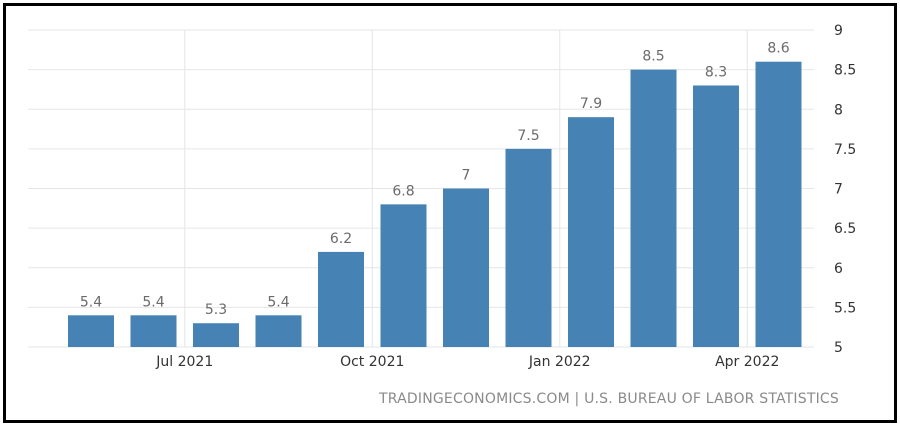 Image resolution: width=900 pixels, height=427 pixels. I want to click on x-tick-label: Oct 2021, so click(372, 362).